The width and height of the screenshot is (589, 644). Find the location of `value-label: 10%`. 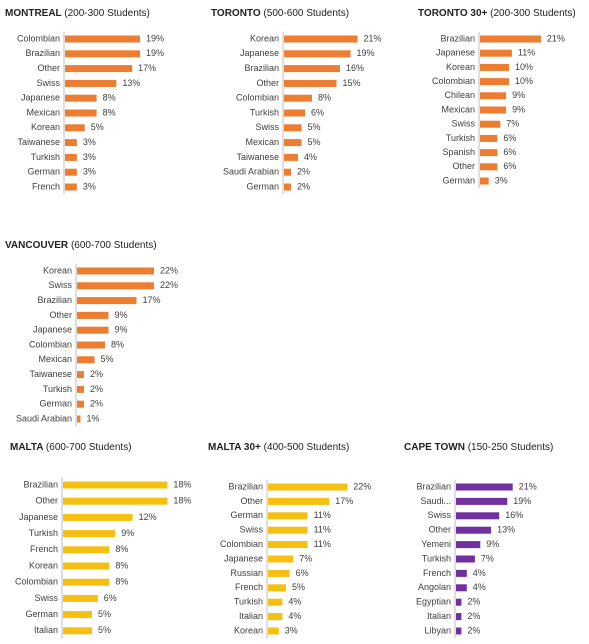

value-label: 10% is located at coordinates (524, 67).